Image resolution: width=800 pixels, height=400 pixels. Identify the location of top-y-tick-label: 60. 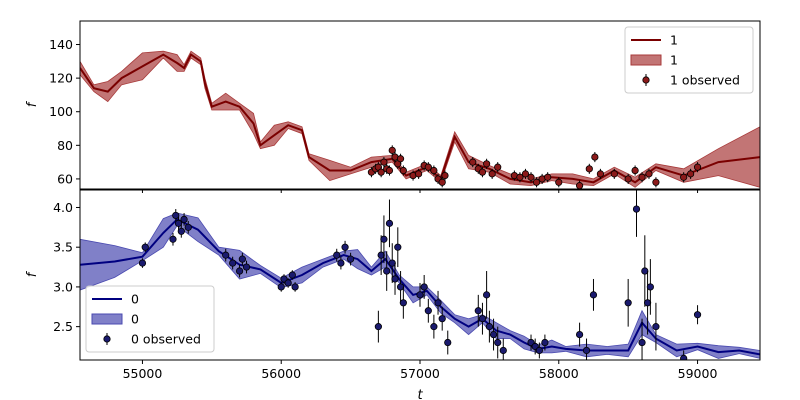
(65, 178).